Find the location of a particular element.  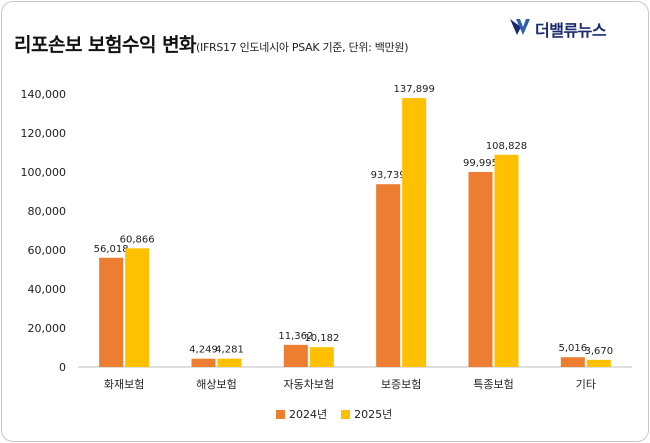

brand-logo: 더밸류뉴스 is located at coordinates (557, 29).